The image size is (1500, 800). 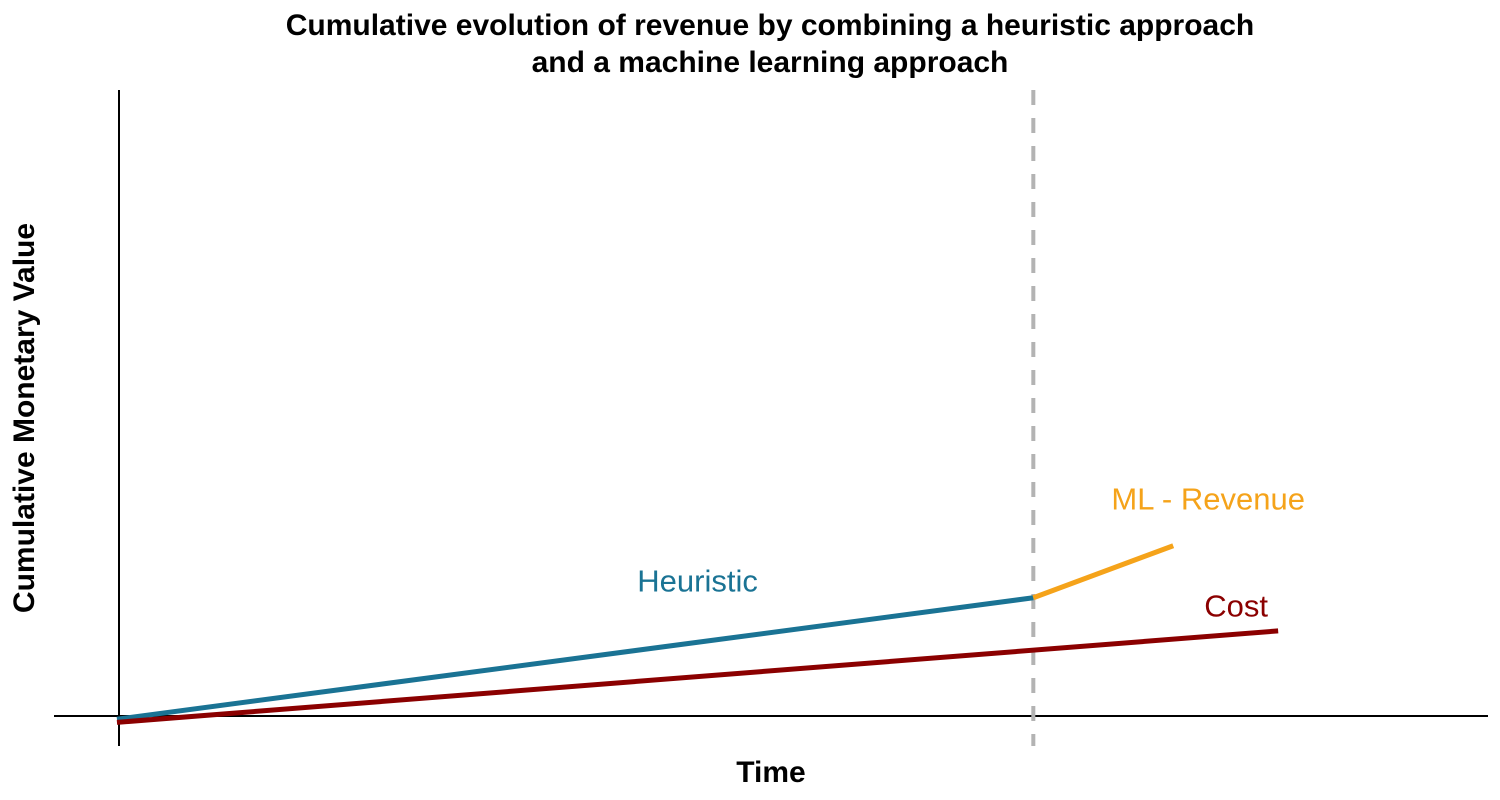 I want to click on series-line-ml-revenue, so click(x=1103, y=572).